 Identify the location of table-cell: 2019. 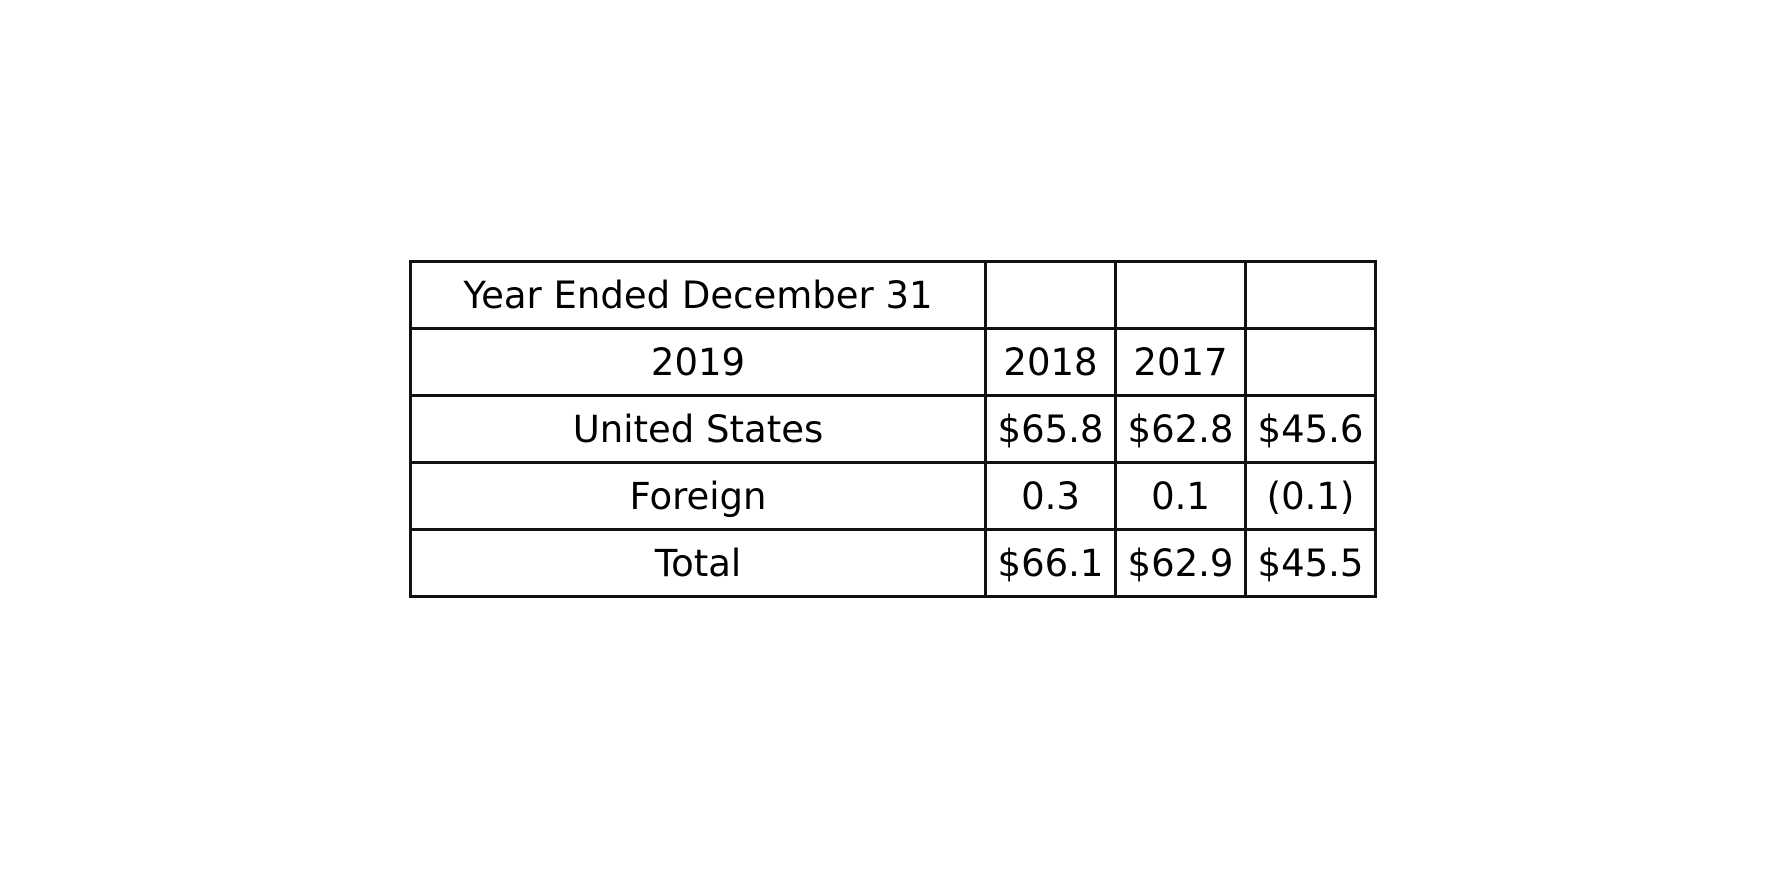
(698, 362).